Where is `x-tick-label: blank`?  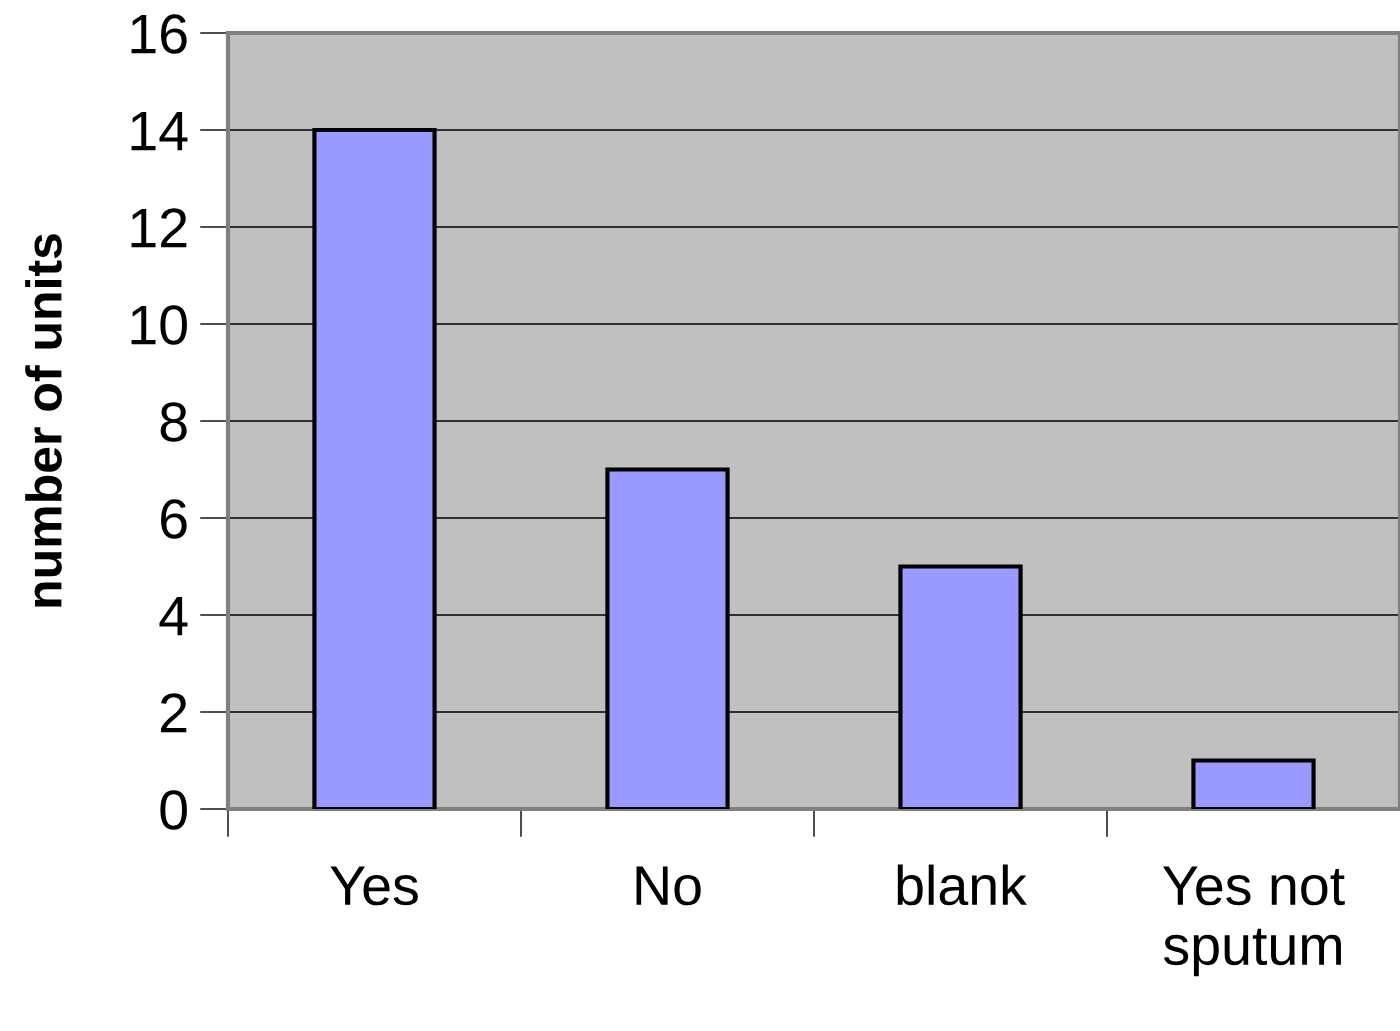 x-tick-label: blank is located at coordinates (962, 885).